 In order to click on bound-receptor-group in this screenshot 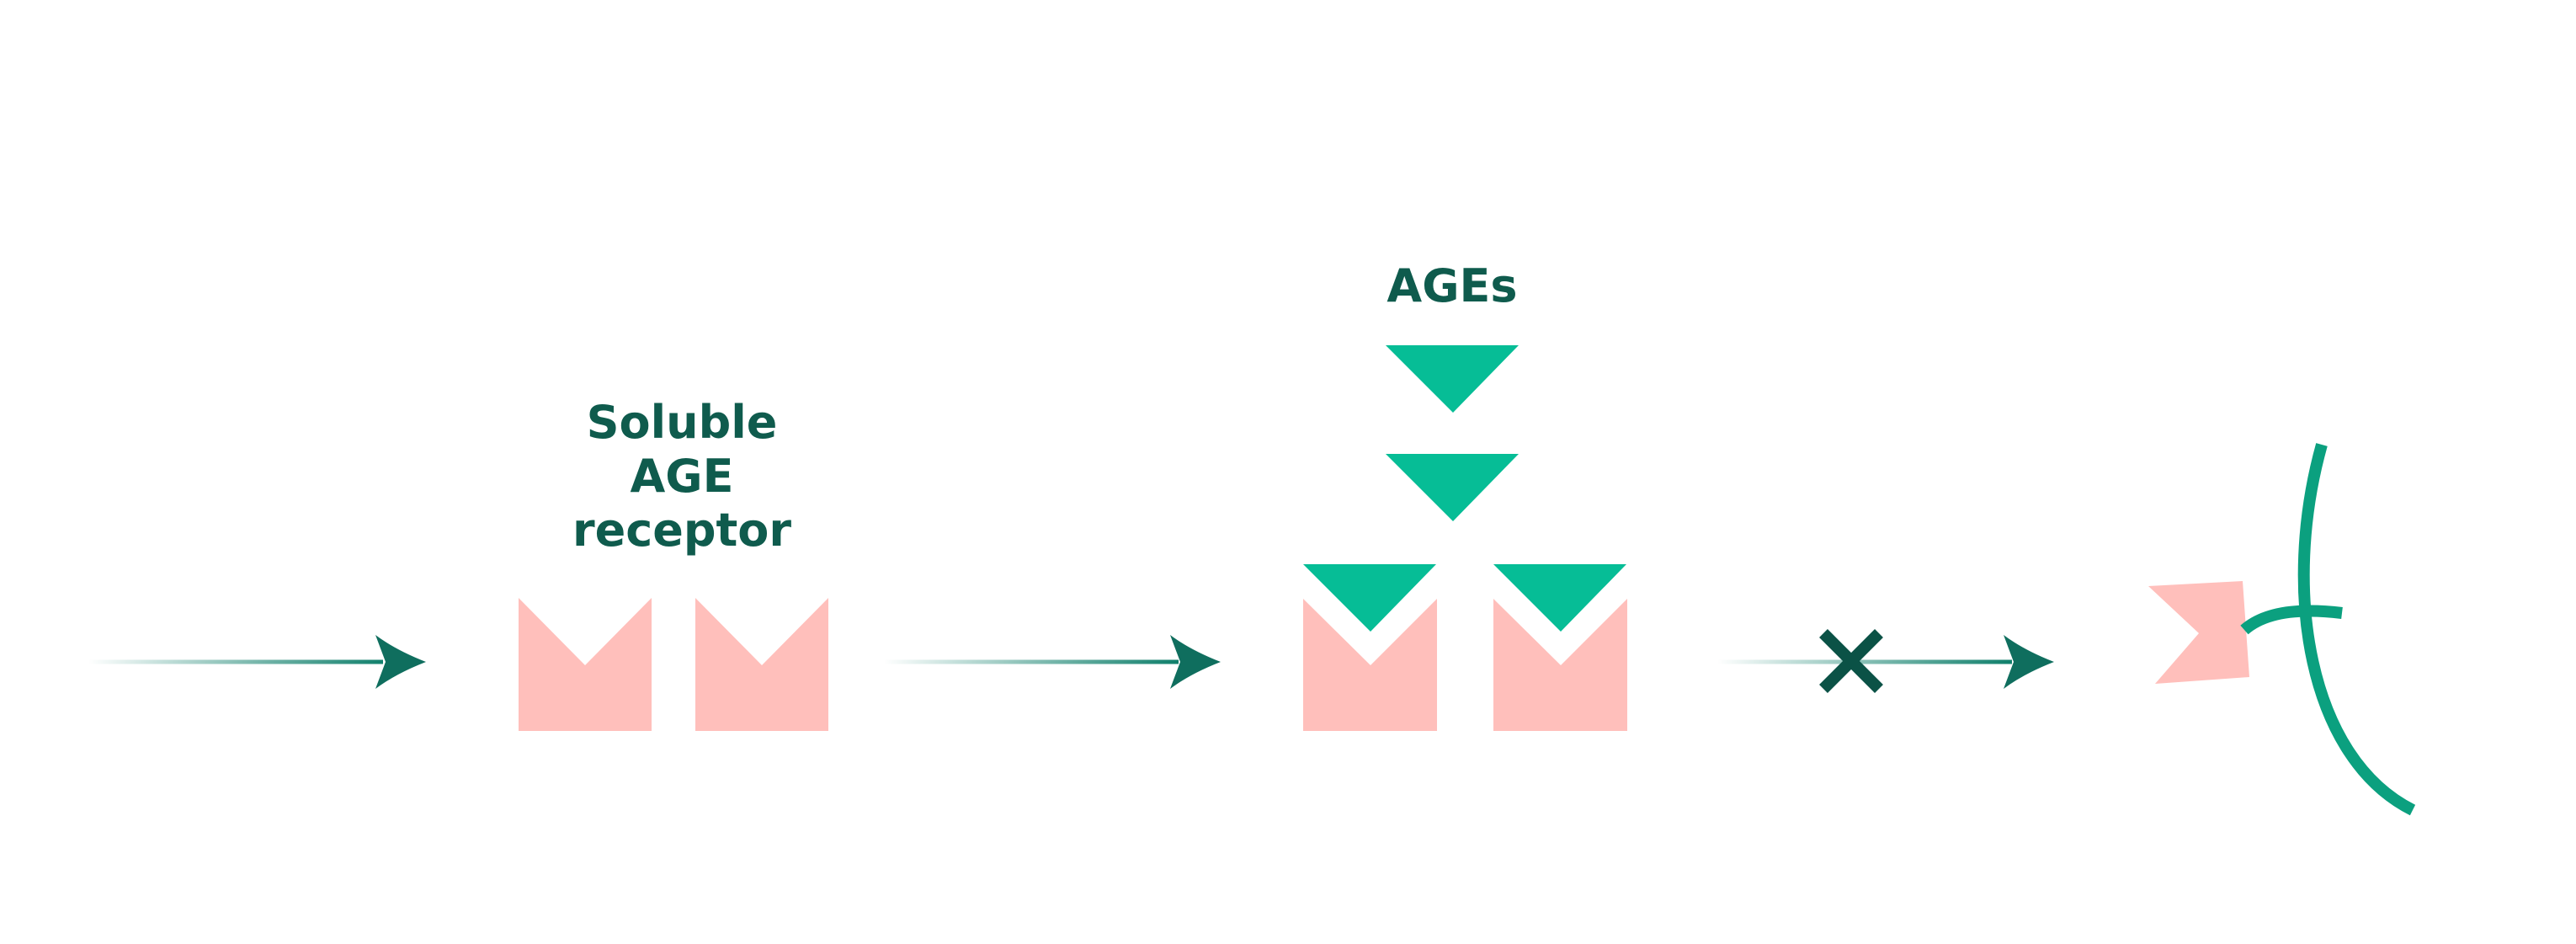, I will do `click(1465, 665)`.